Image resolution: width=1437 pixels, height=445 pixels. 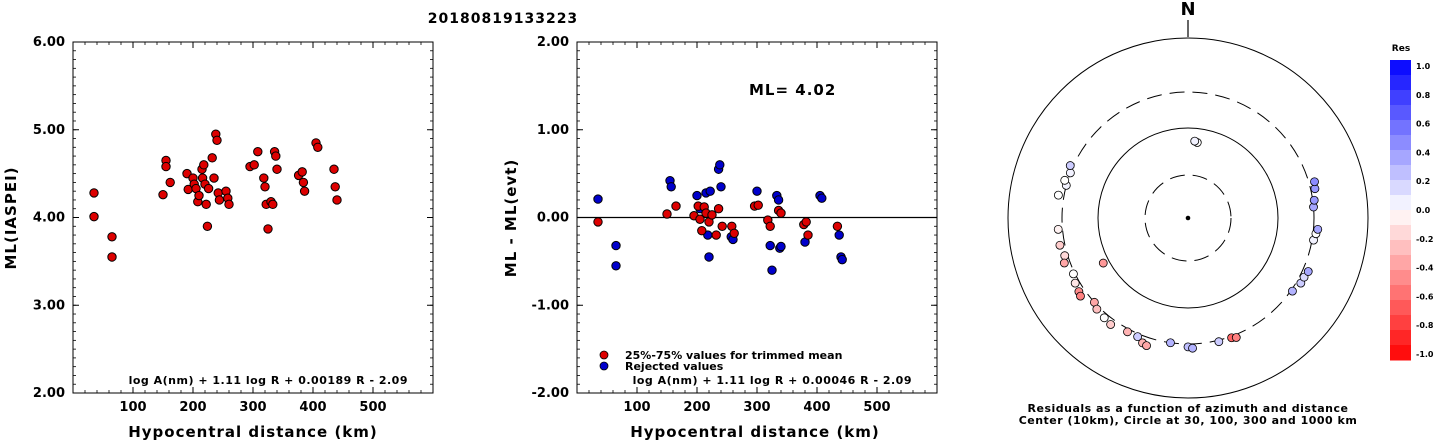 What do you see at coordinates (756, 407) in the screenshot?
I see `x-tick-label: 300` at bounding box center [756, 407].